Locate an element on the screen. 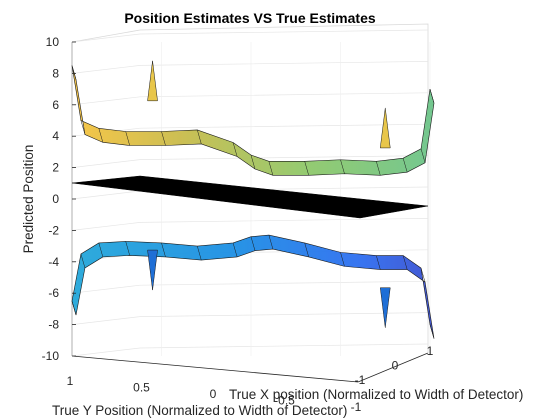 The width and height of the screenshot is (560, 420). x-tick-label: 1 is located at coordinates (70, 381).